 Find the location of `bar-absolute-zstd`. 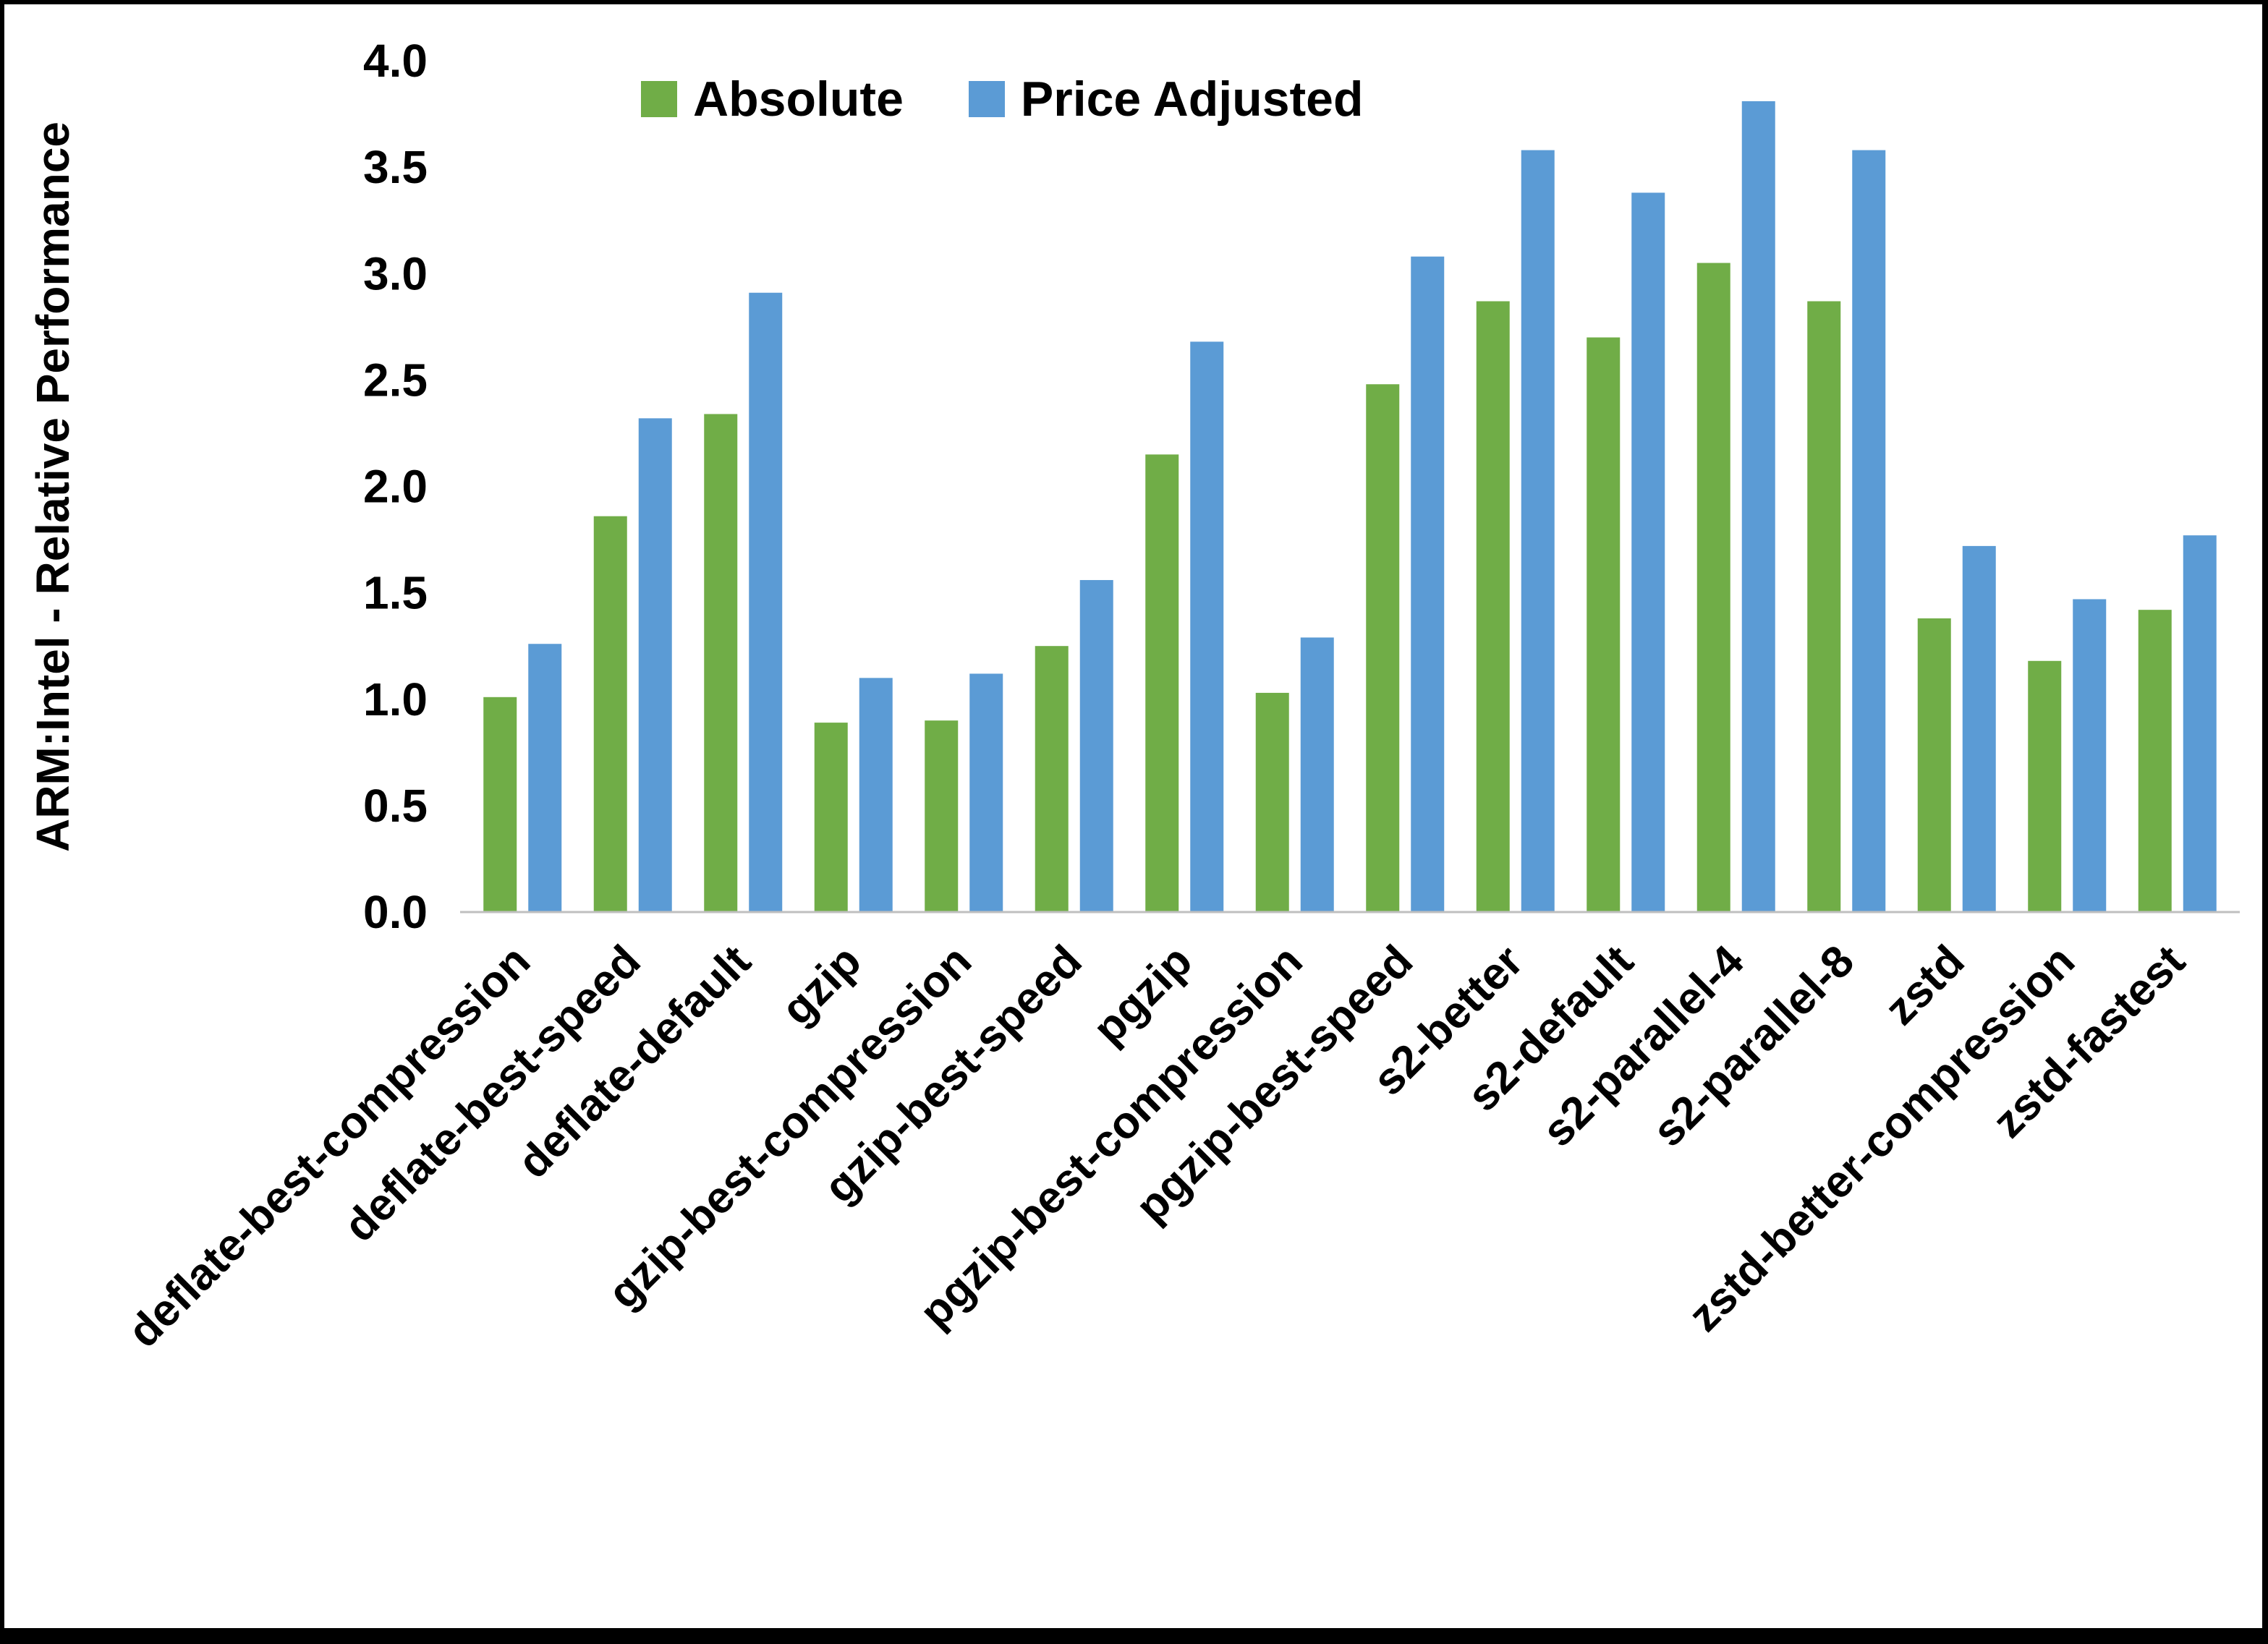

bar-absolute-zstd is located at coordinates (1934, 765).